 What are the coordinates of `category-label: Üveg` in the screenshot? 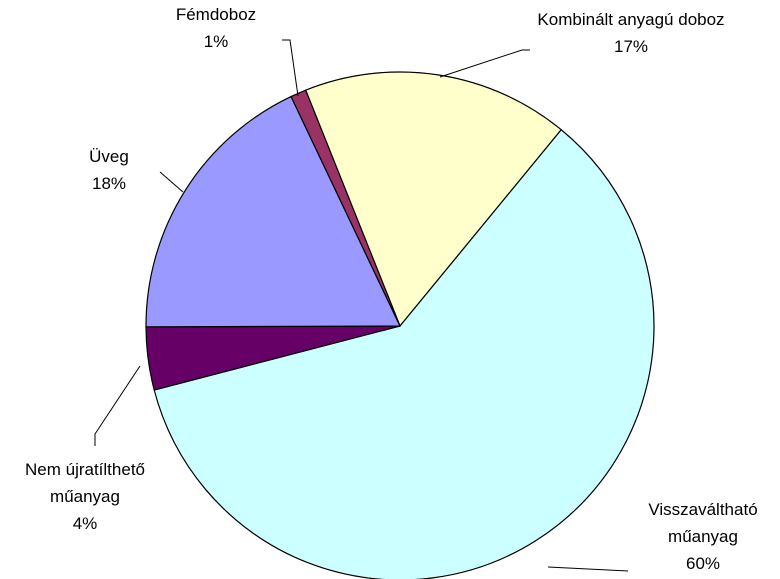 It's located at (109, 156).